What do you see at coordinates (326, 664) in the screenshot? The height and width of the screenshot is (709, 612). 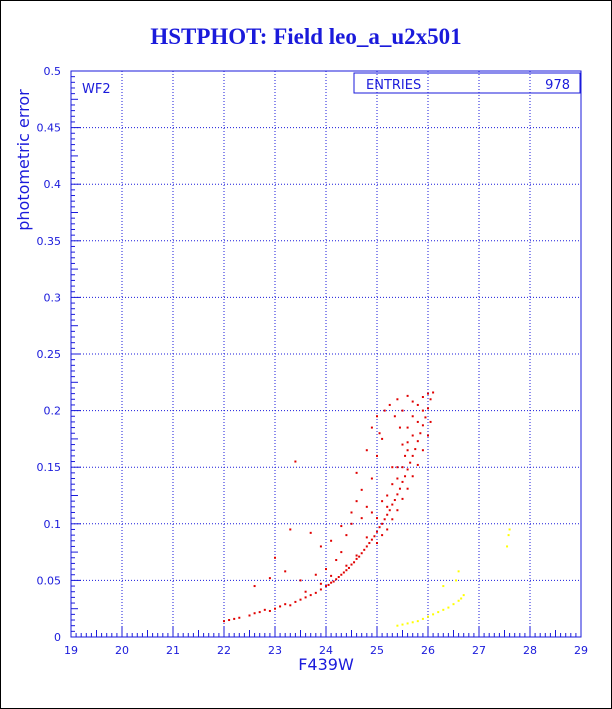 I see `x-axis-label: F439W` at bounding box center [326, 664].